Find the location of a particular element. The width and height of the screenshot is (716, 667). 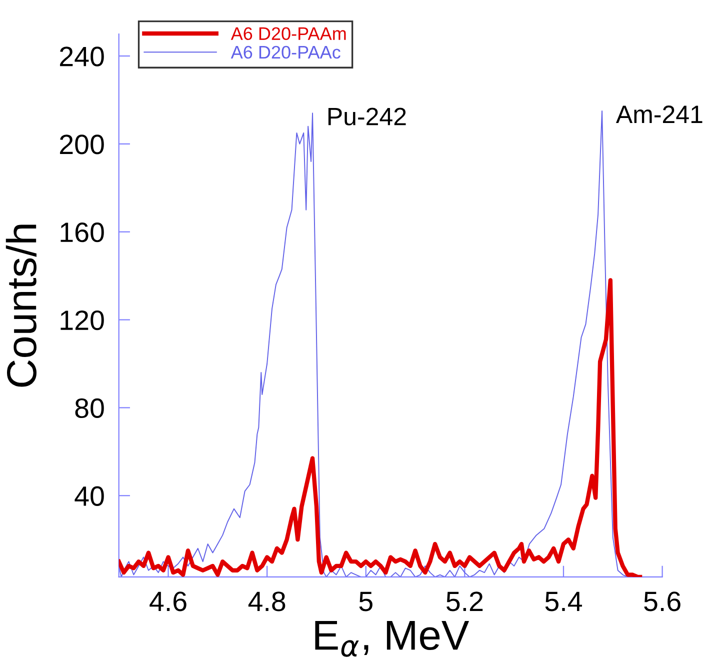

x-axis-title: E$_{α}$, MeV is located at coordinates (392, 638).